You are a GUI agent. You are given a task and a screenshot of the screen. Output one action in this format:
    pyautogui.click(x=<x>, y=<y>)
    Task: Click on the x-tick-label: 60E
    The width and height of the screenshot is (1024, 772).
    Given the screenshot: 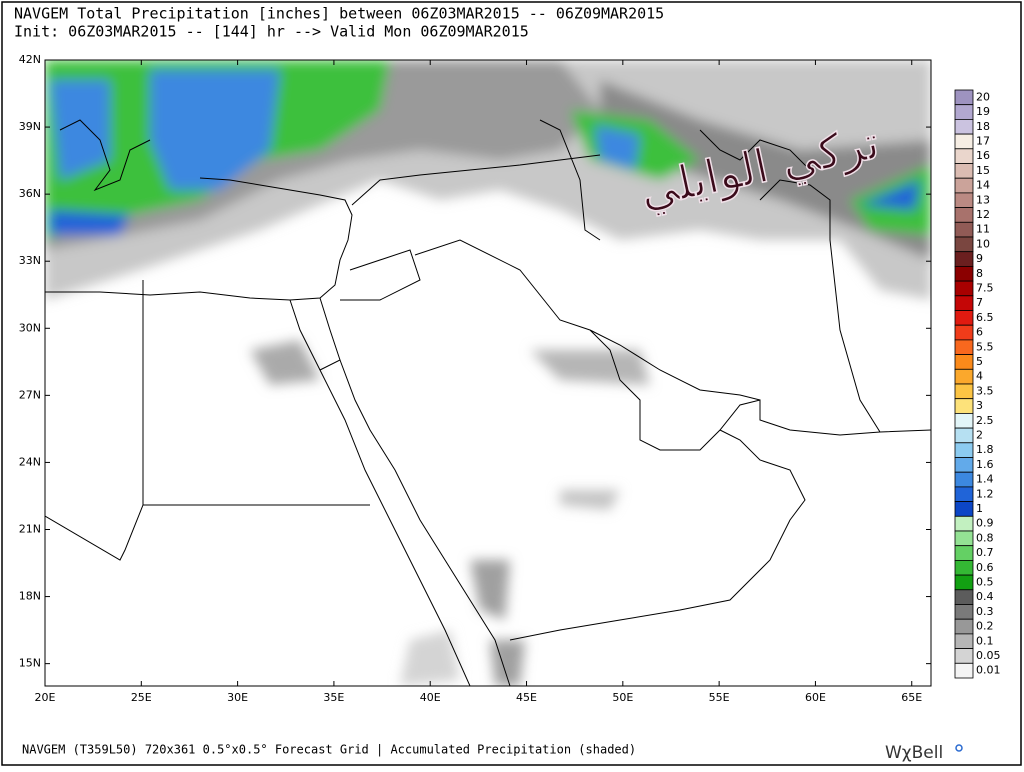 What is the action you would take?
    pyautogui.click(x=815, y=697)
    